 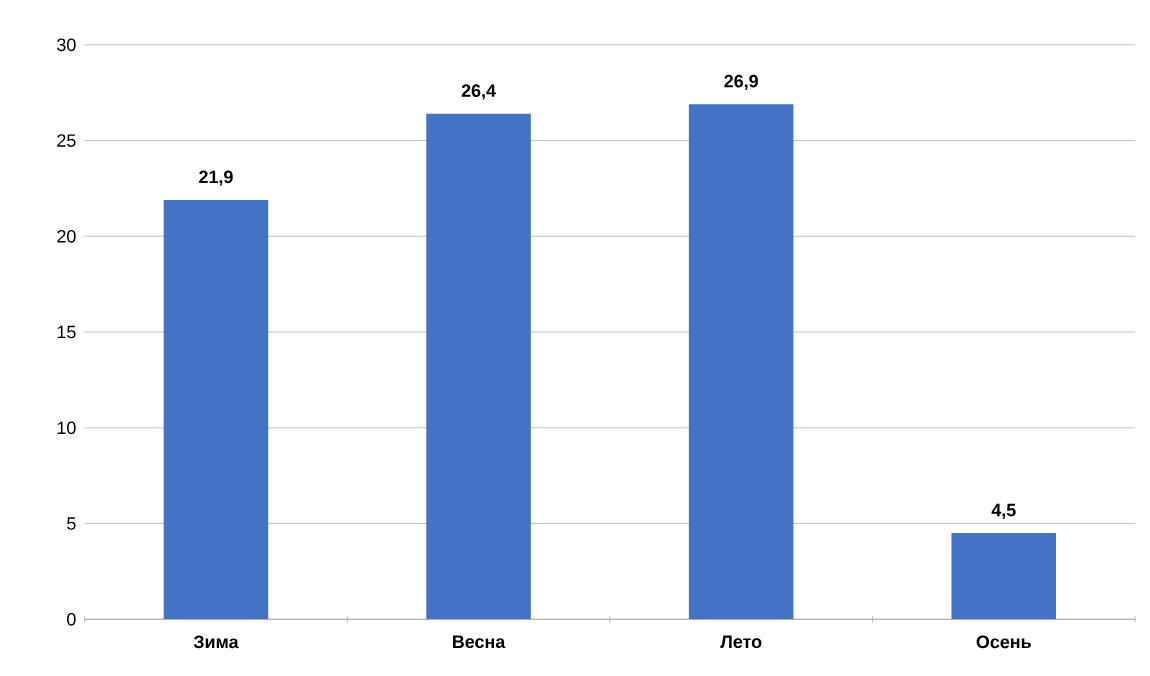 I want to click on y-tick-label: 5, so click(x=71, y=523).